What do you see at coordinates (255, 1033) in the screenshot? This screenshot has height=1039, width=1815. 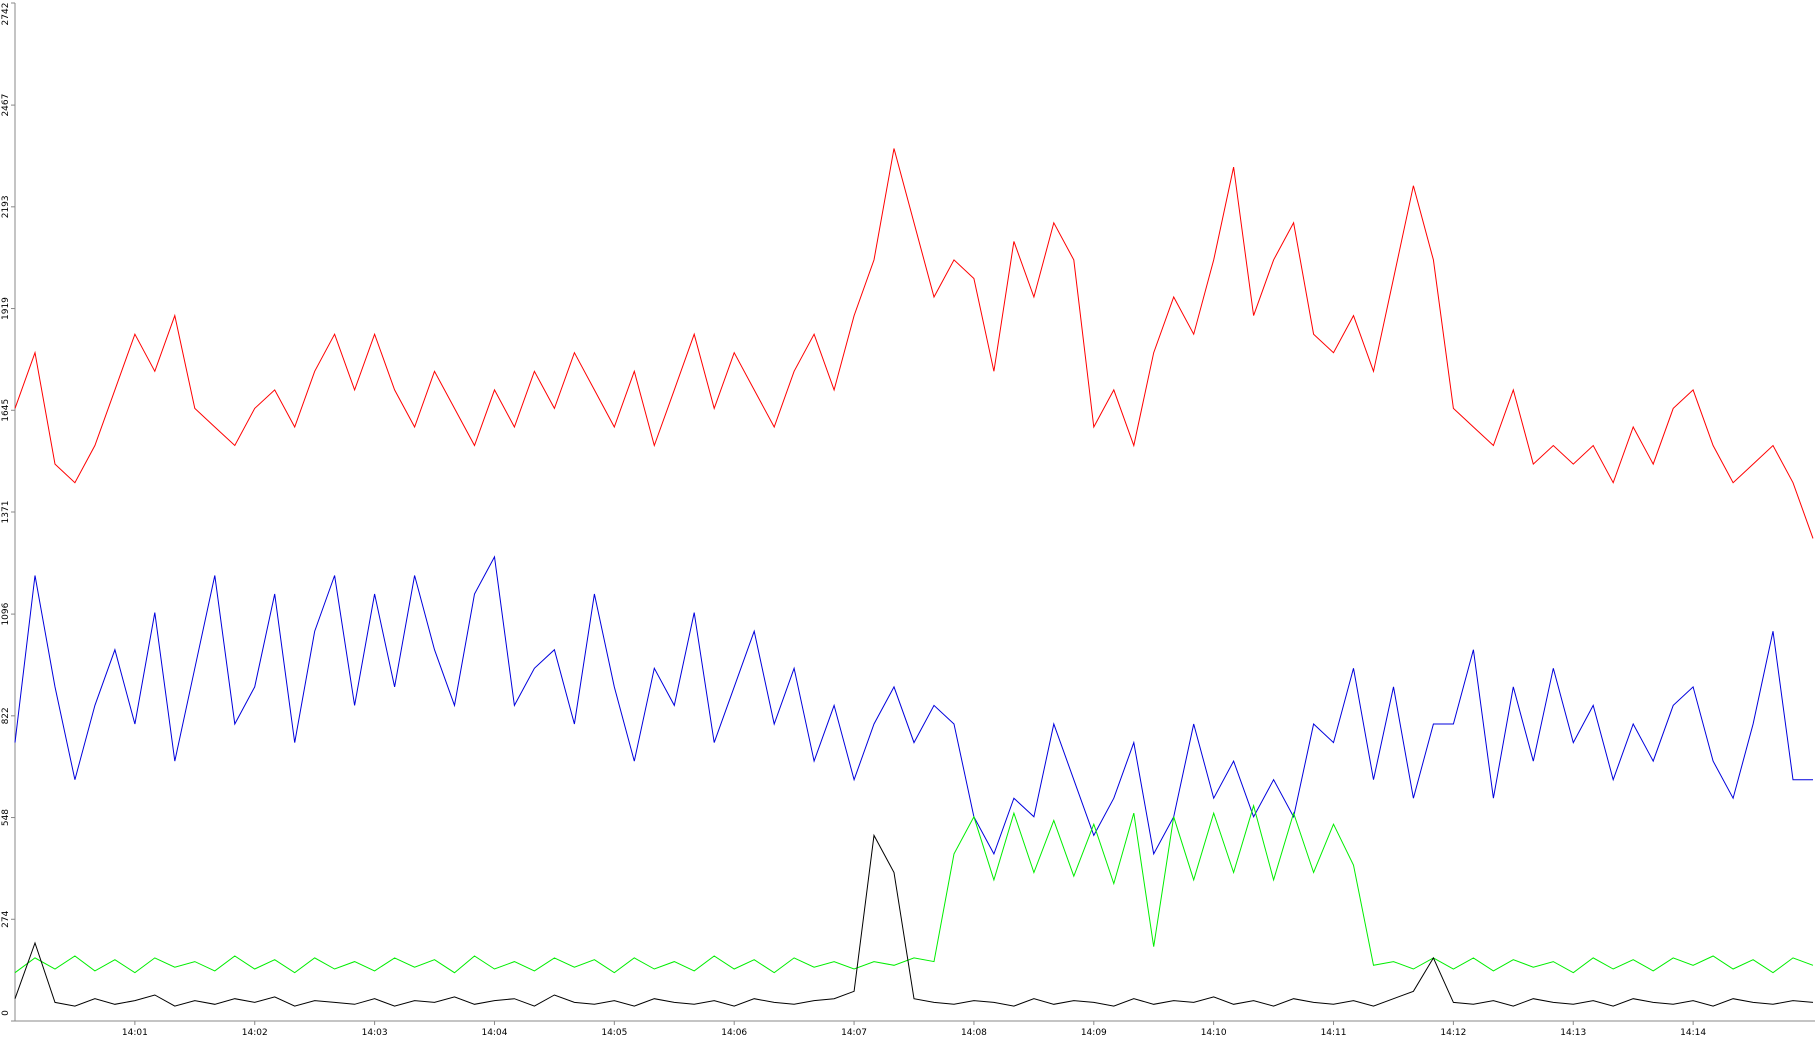 I see `x-tick-label: 14:02` at bounding box center [255, 1033].